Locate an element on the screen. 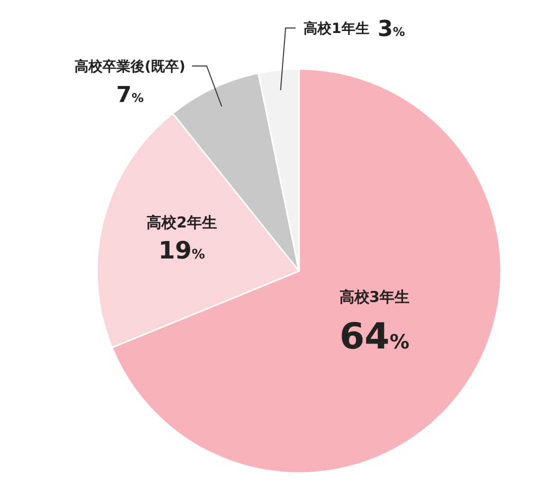 This screenshot has height=491, width=546. slice-label: 高校3年生 is located at coordinates (374, 297).